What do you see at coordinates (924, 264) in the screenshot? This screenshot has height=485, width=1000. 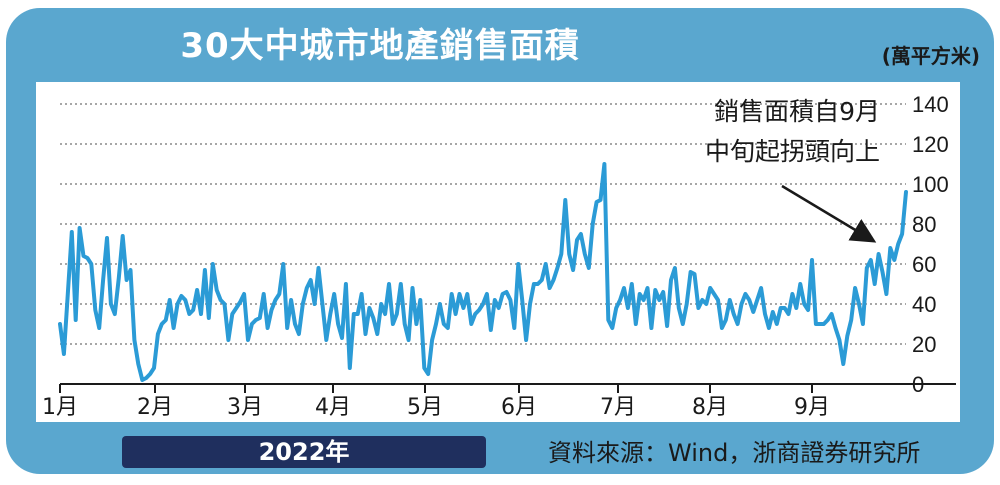 I see `y-tick-label: 60` at bounding box center [924, 264].